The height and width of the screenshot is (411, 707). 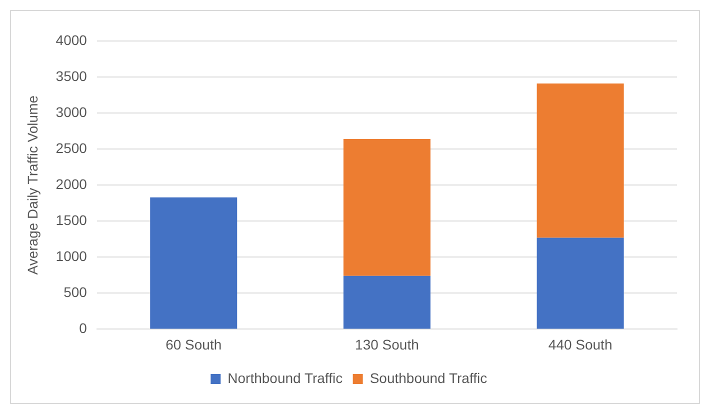 What do you see at coordinates (72, 148) in the screenshot?
I see `y-tick-label: 2500` at bounding box center [72, 148].